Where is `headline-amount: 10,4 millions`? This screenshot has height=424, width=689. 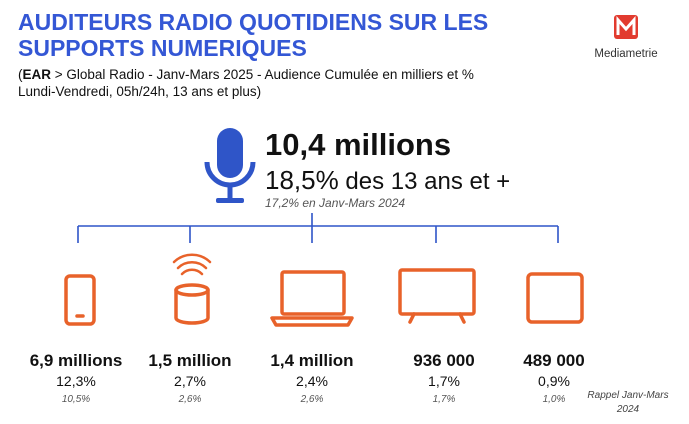
headline-amount: 10,4 millions is located at coordinates (358, 144).